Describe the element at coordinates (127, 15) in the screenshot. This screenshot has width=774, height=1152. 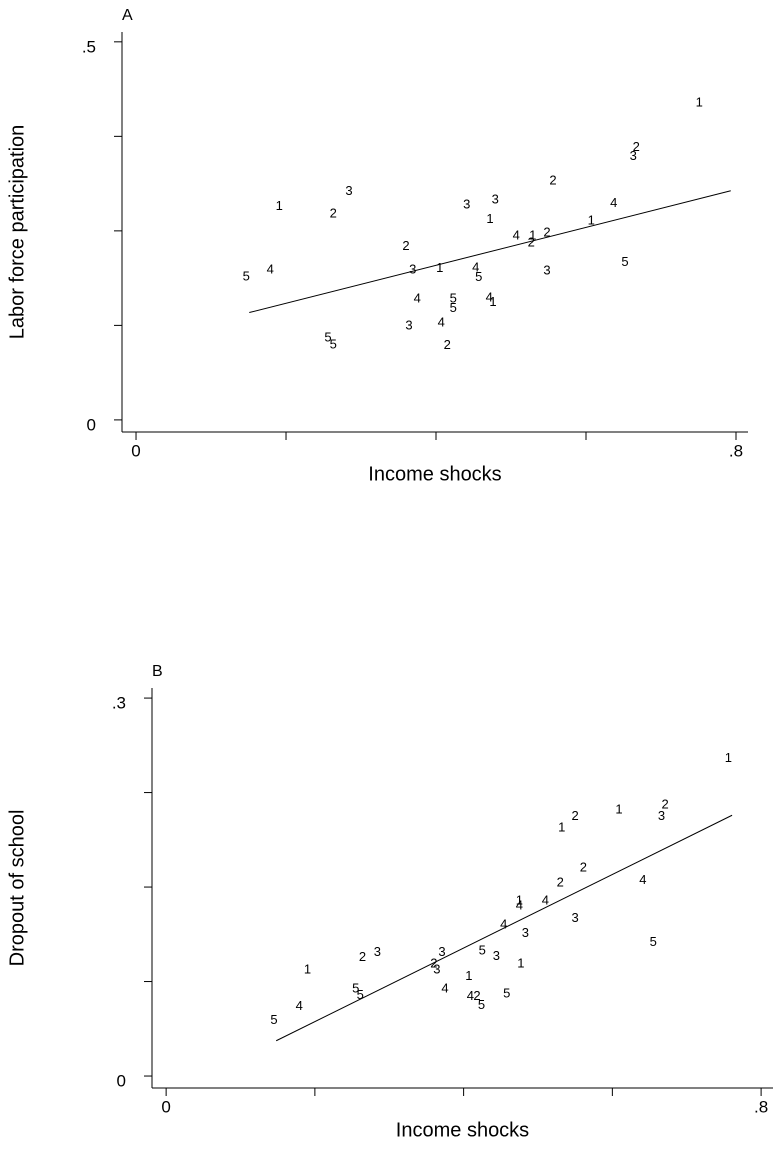
I see `panel-label: A` at that location.